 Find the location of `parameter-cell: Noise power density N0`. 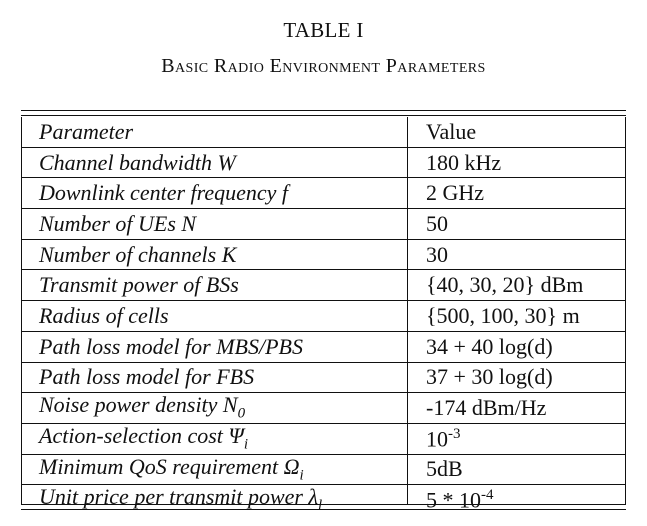

parameter-cell: Noise power density N0 is located at coordinates (214, 408).